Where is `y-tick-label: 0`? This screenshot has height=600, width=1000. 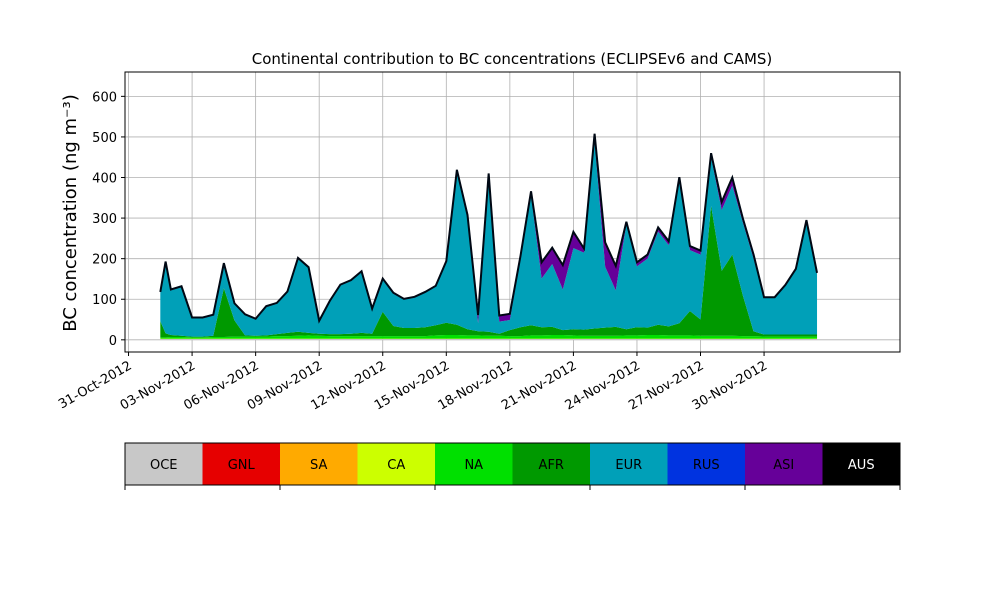
y-tick-label: 0 is located at coordinates (113, 341).